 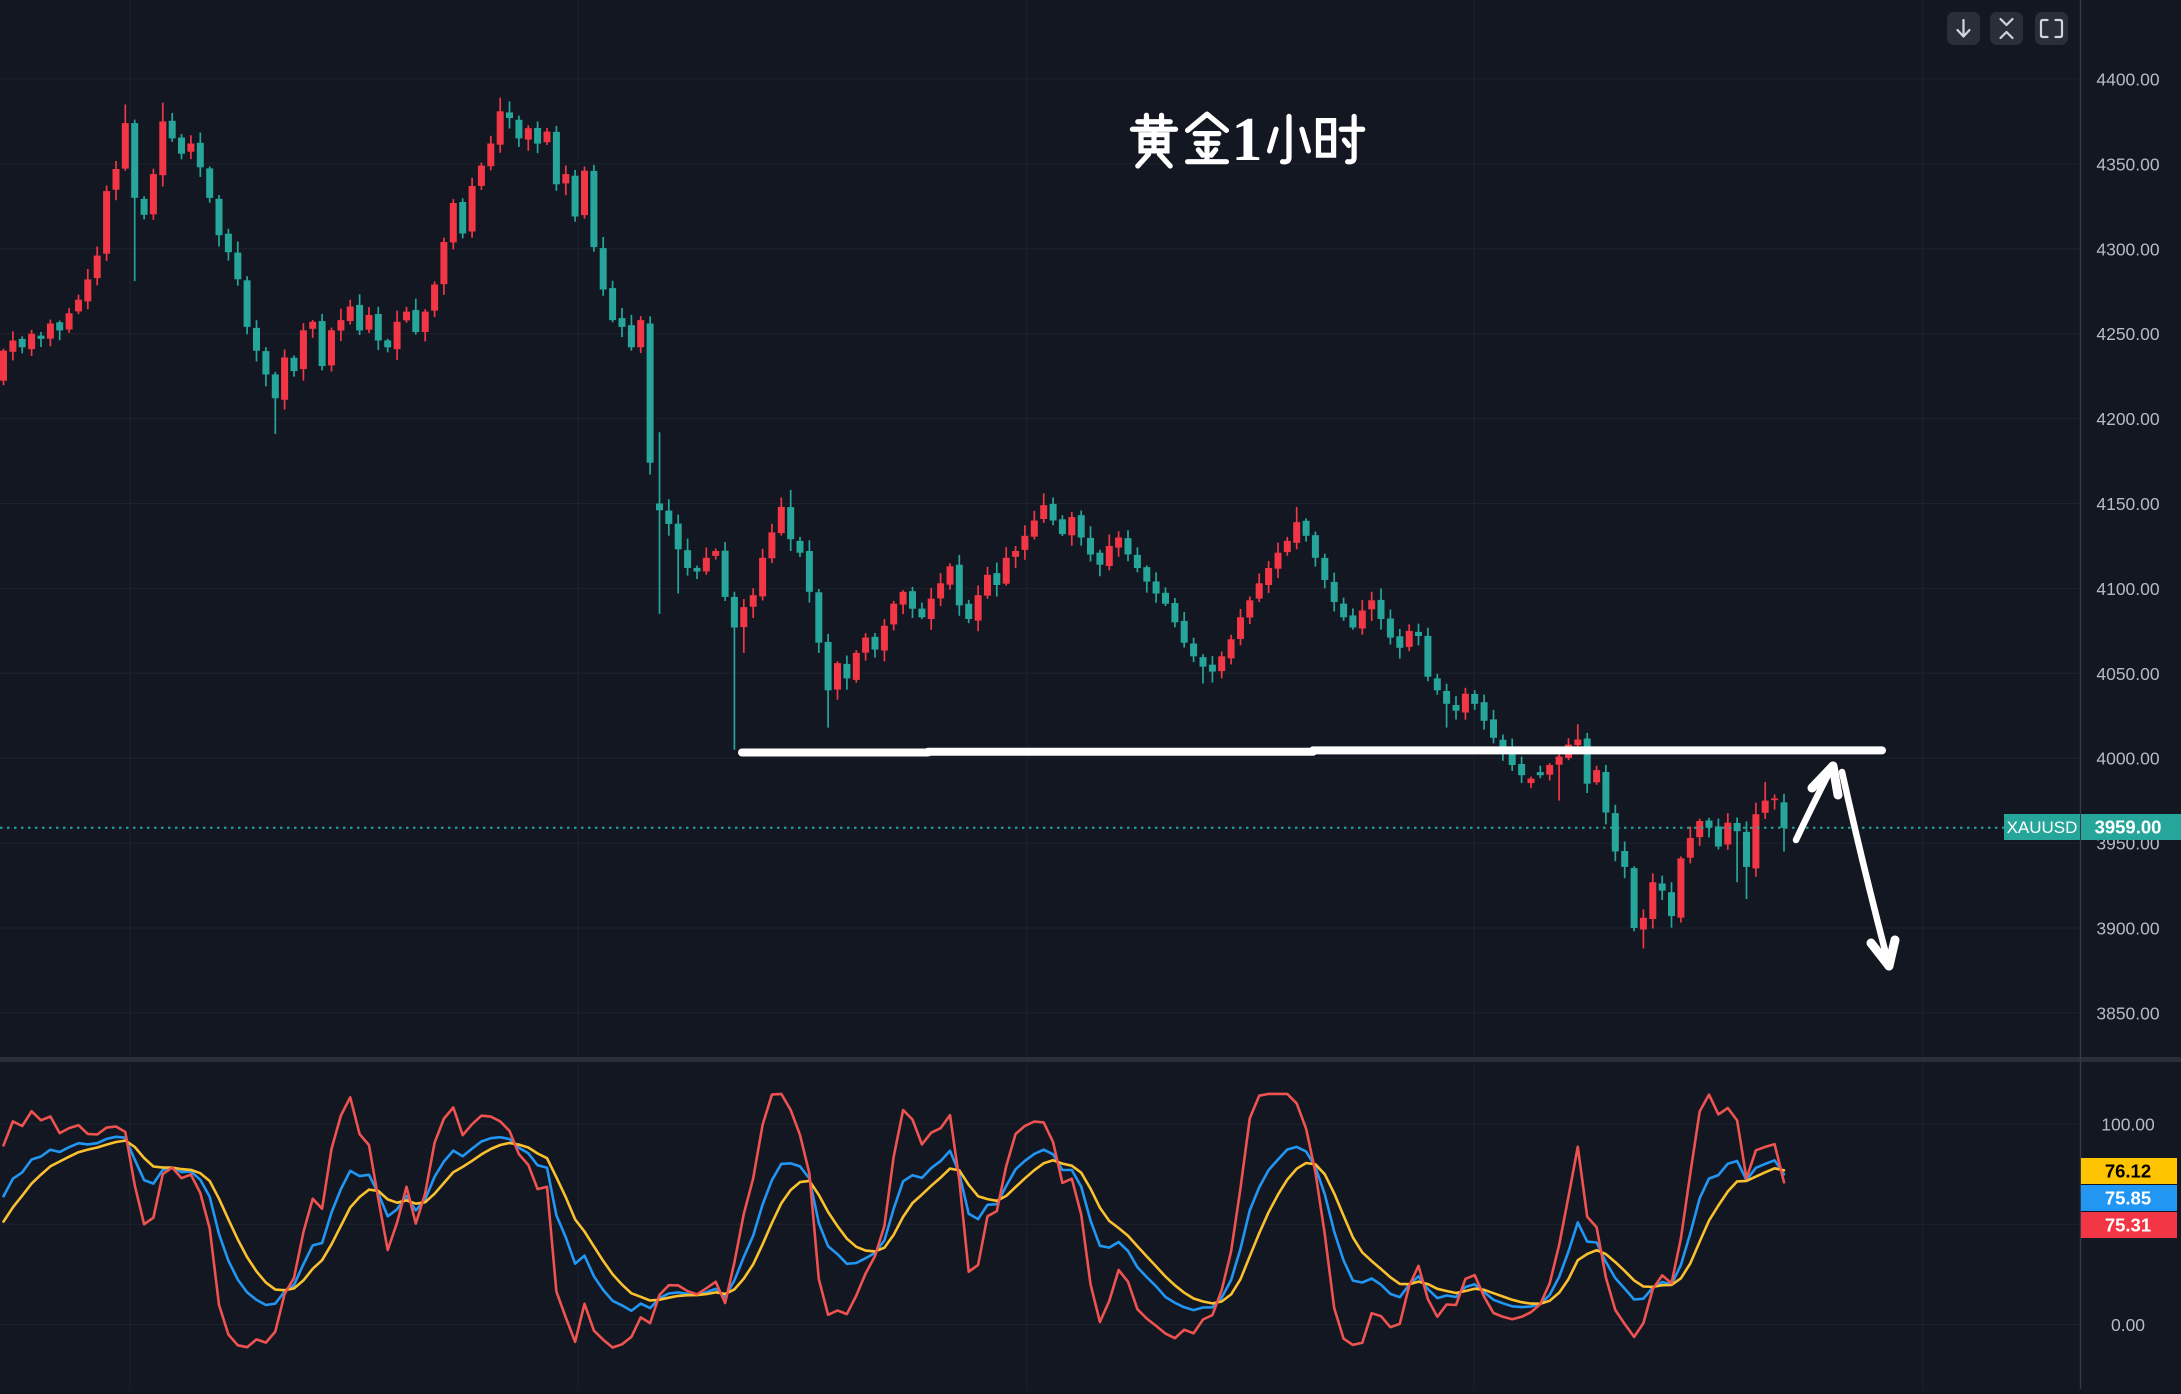 I want to click on svg-text: 4250.00, so click(x=2128, y=334).